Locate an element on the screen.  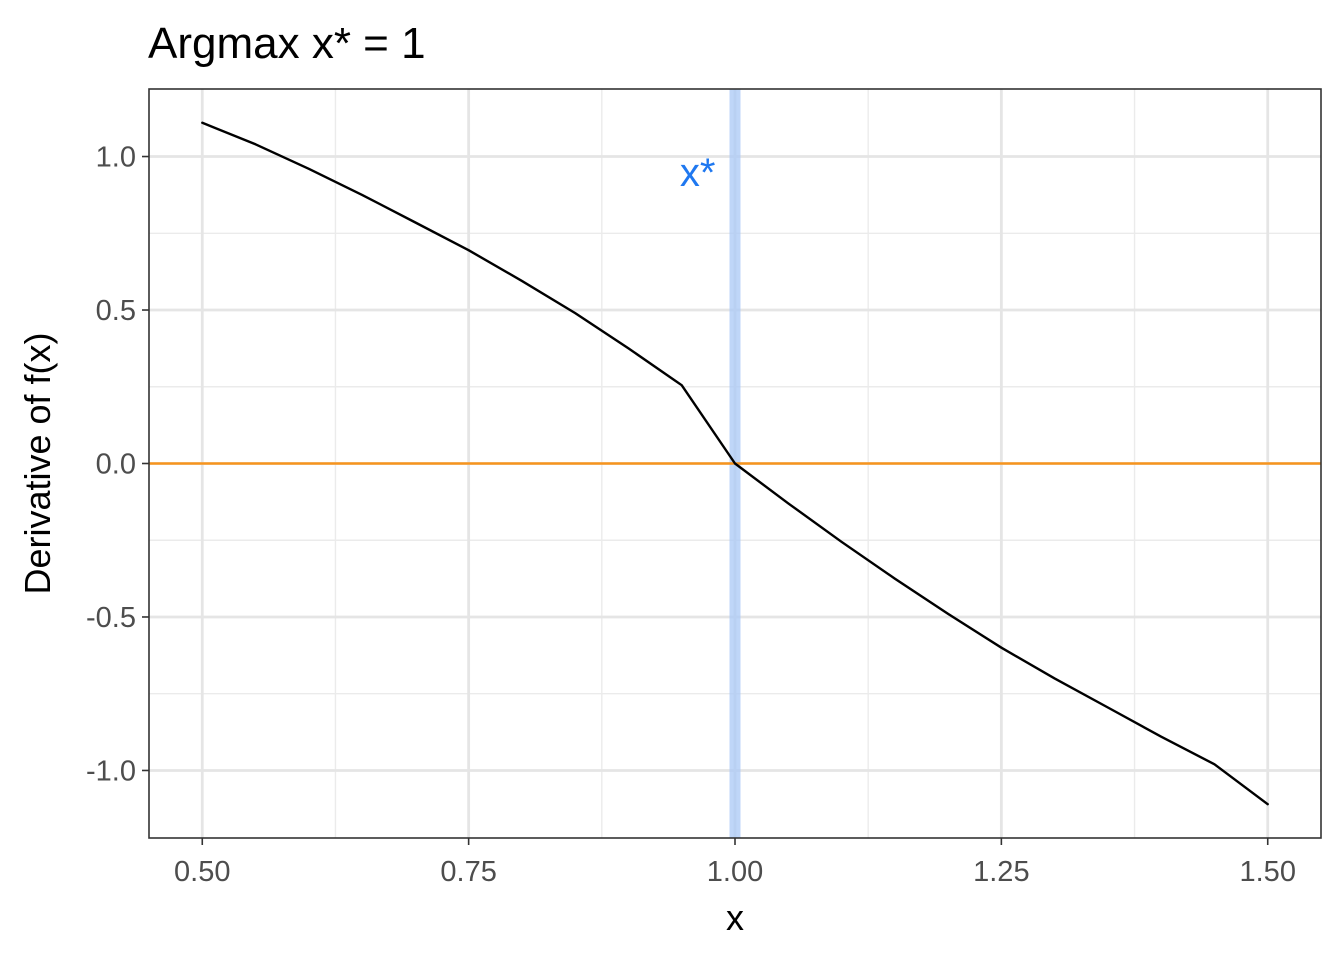
x-tick-label: 0.50 is located at coordinates (202, 872).